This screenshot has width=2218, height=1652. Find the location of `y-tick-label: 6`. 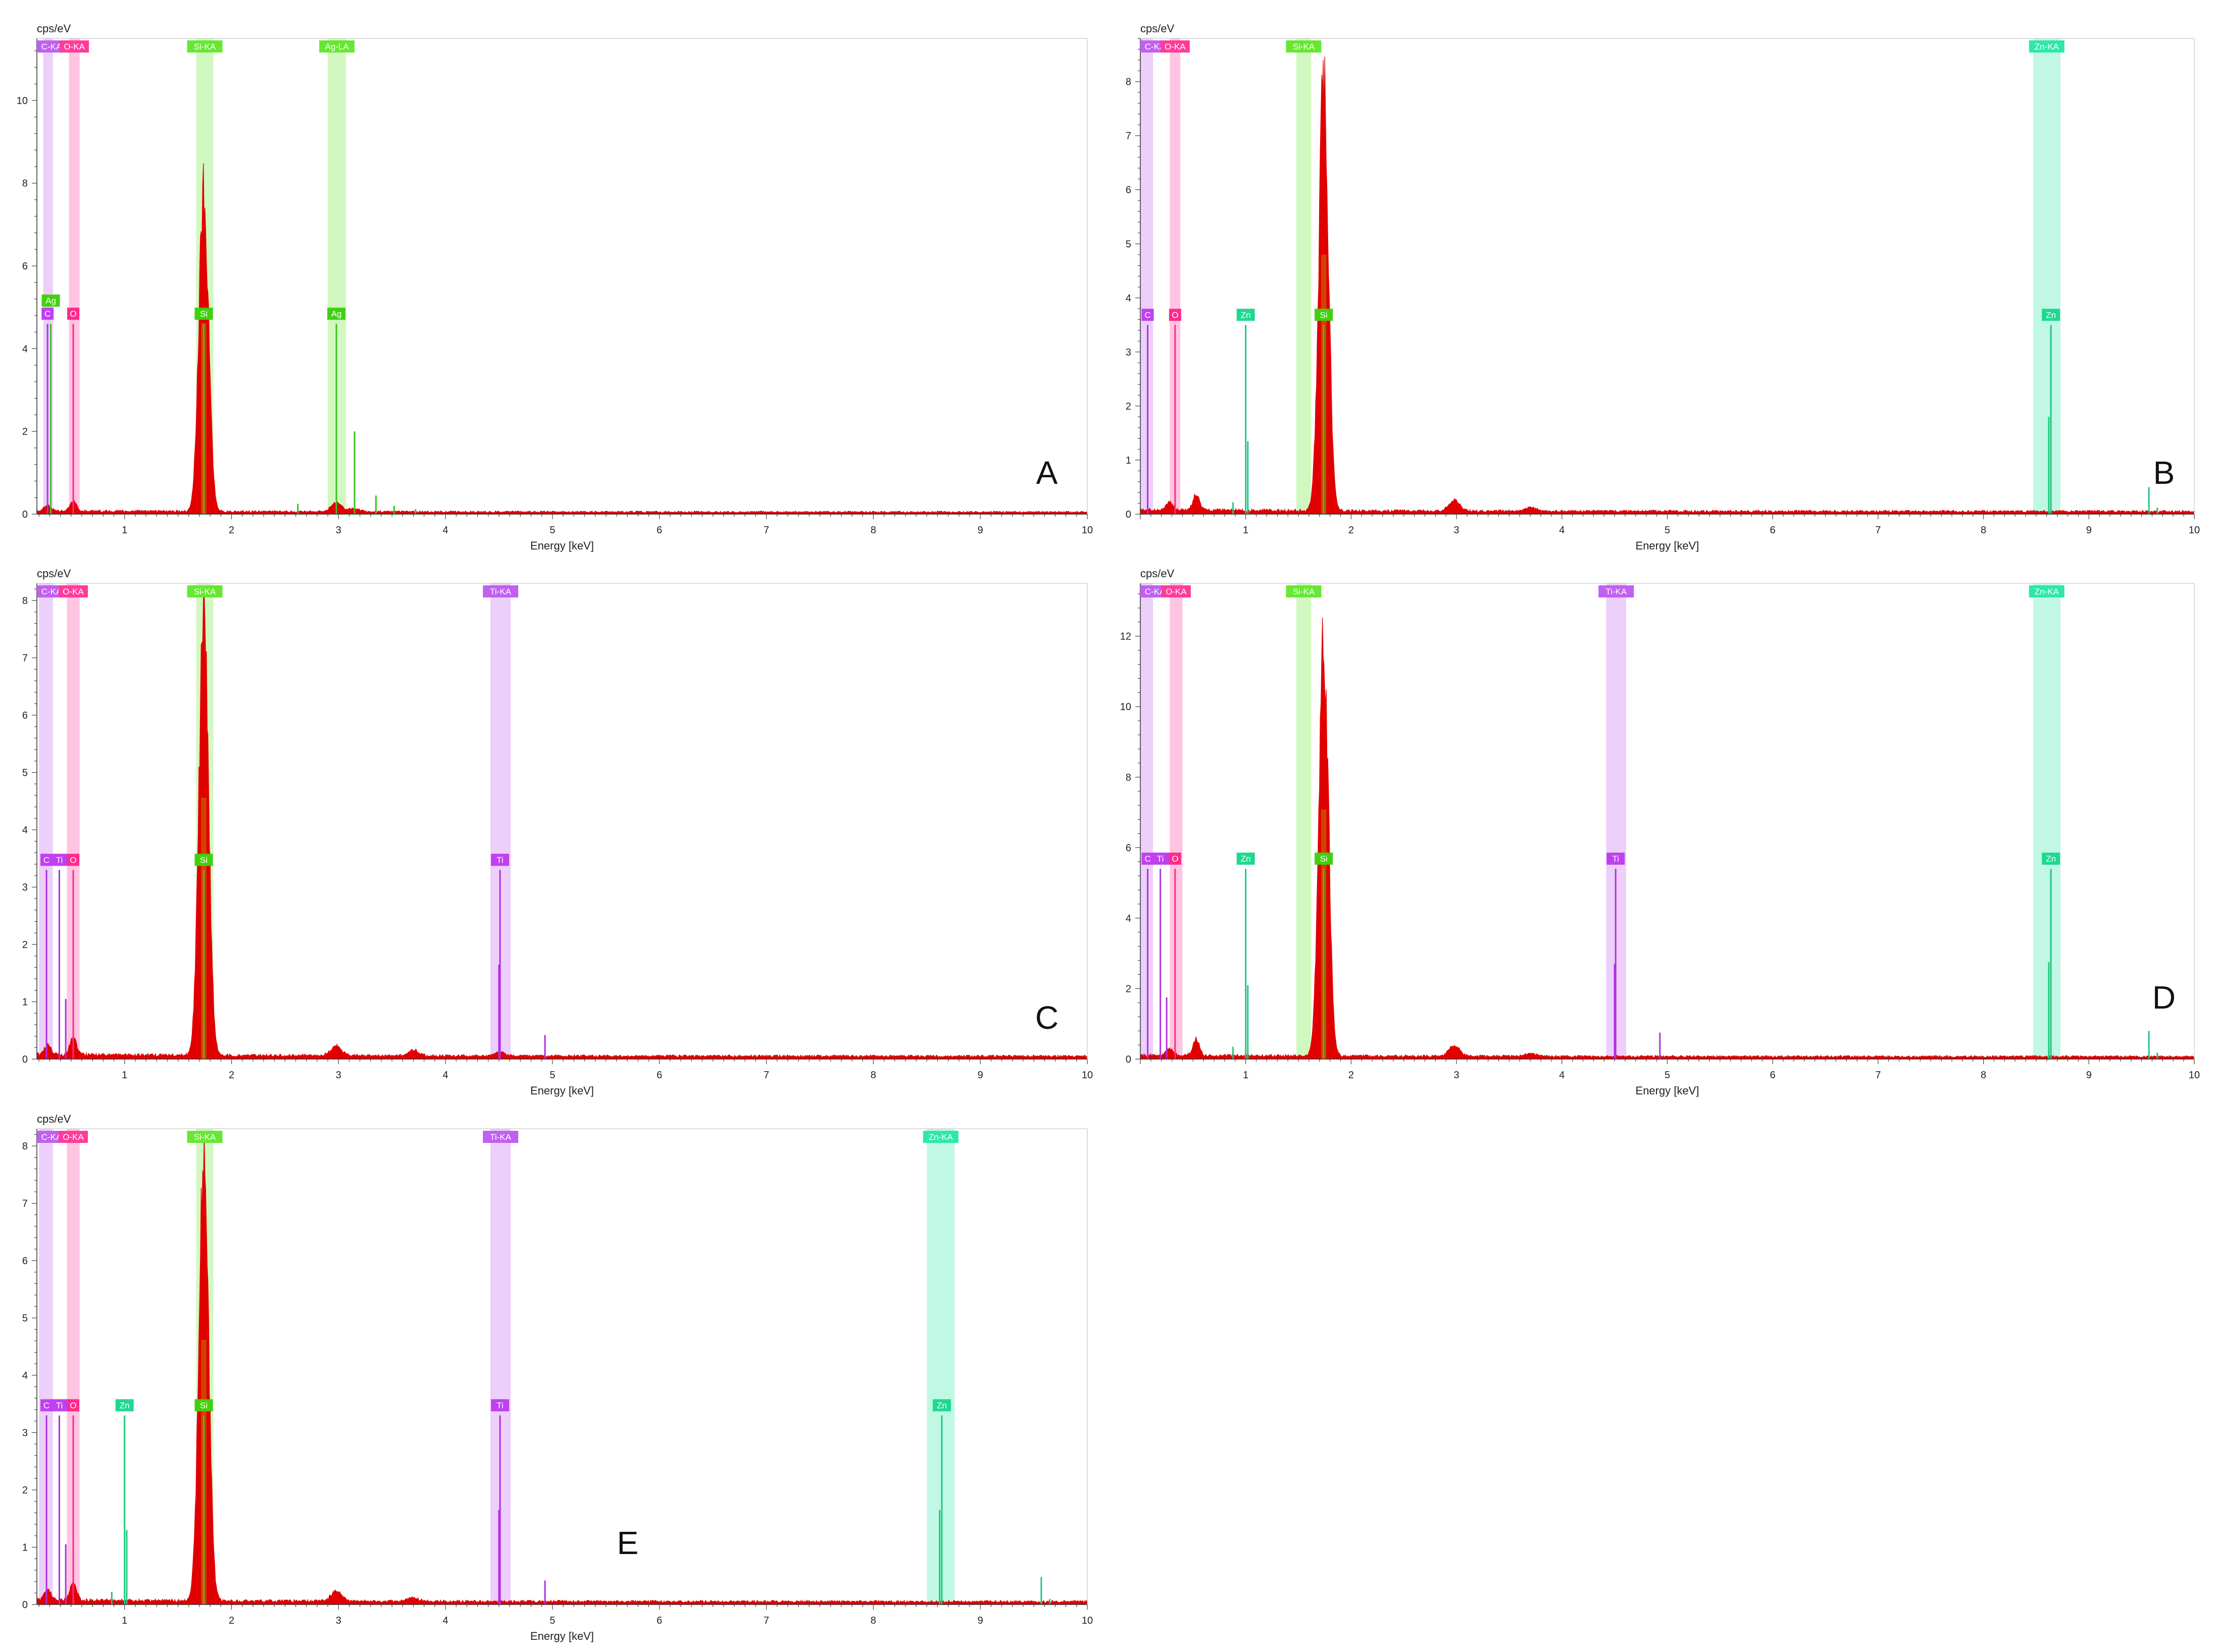

y-tick-label: 6 is located at coordinates (25, 715).